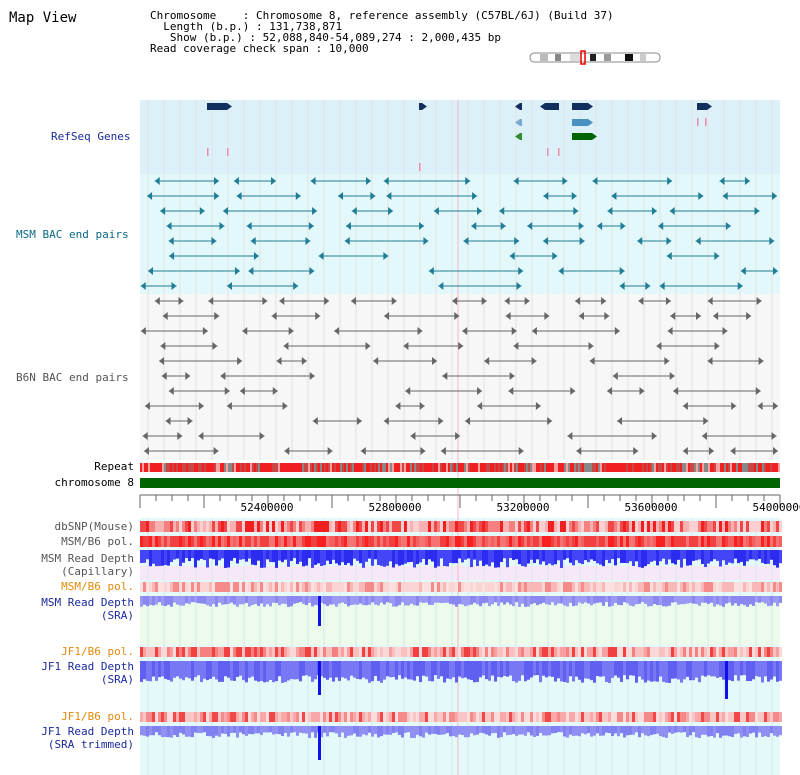  Describe the element at coordinates (67, 609) in the screenshot. I see `msm-read-depth-sra-label: MSM Read Depth (SRA)` at that location.